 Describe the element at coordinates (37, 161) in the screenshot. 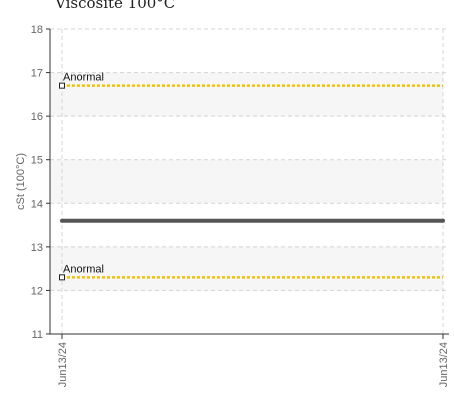

I see `y-tick-label: 15` at that location.